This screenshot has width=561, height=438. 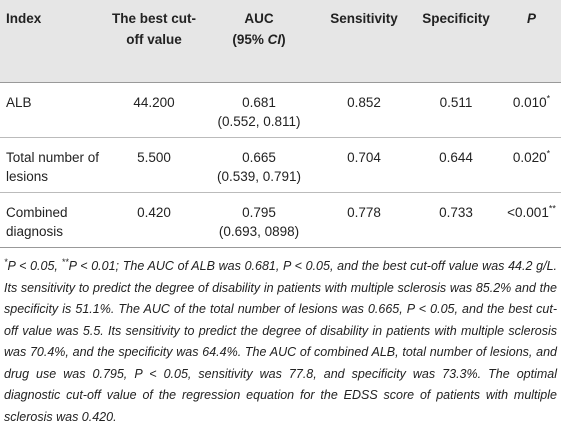 What do you see at coordinates (154, 165) in the screenshot?
I see `table-cell: 5.500` at bounding box center [154, 165].